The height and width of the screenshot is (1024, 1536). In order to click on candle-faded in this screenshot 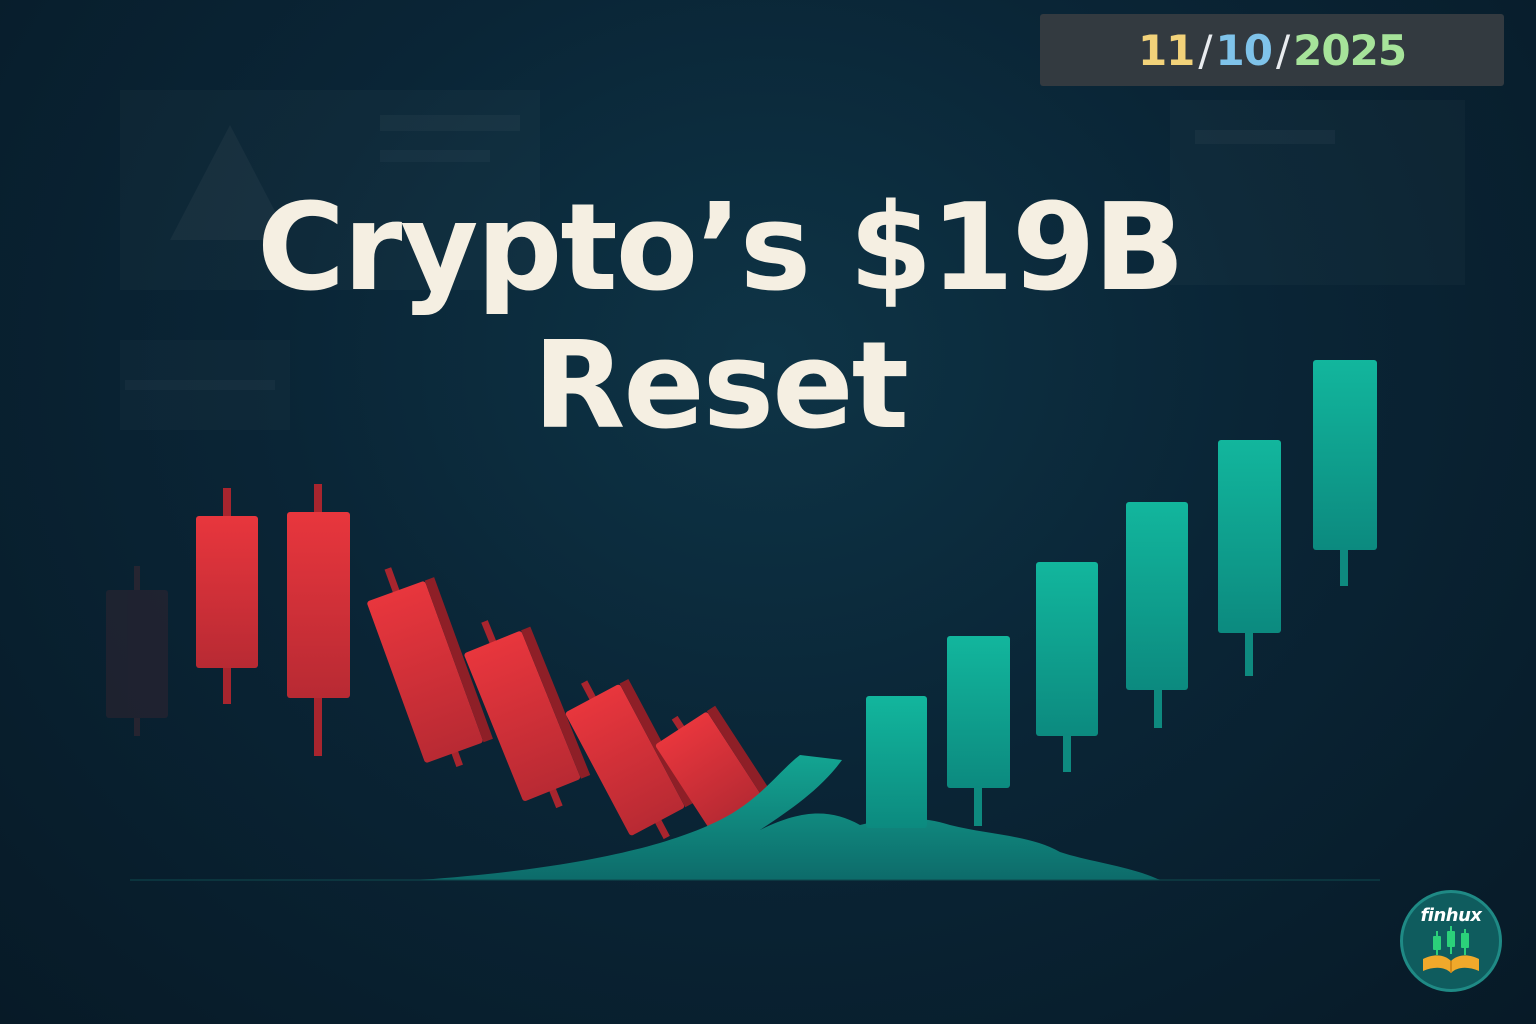, I will do `click(137, 651)`.